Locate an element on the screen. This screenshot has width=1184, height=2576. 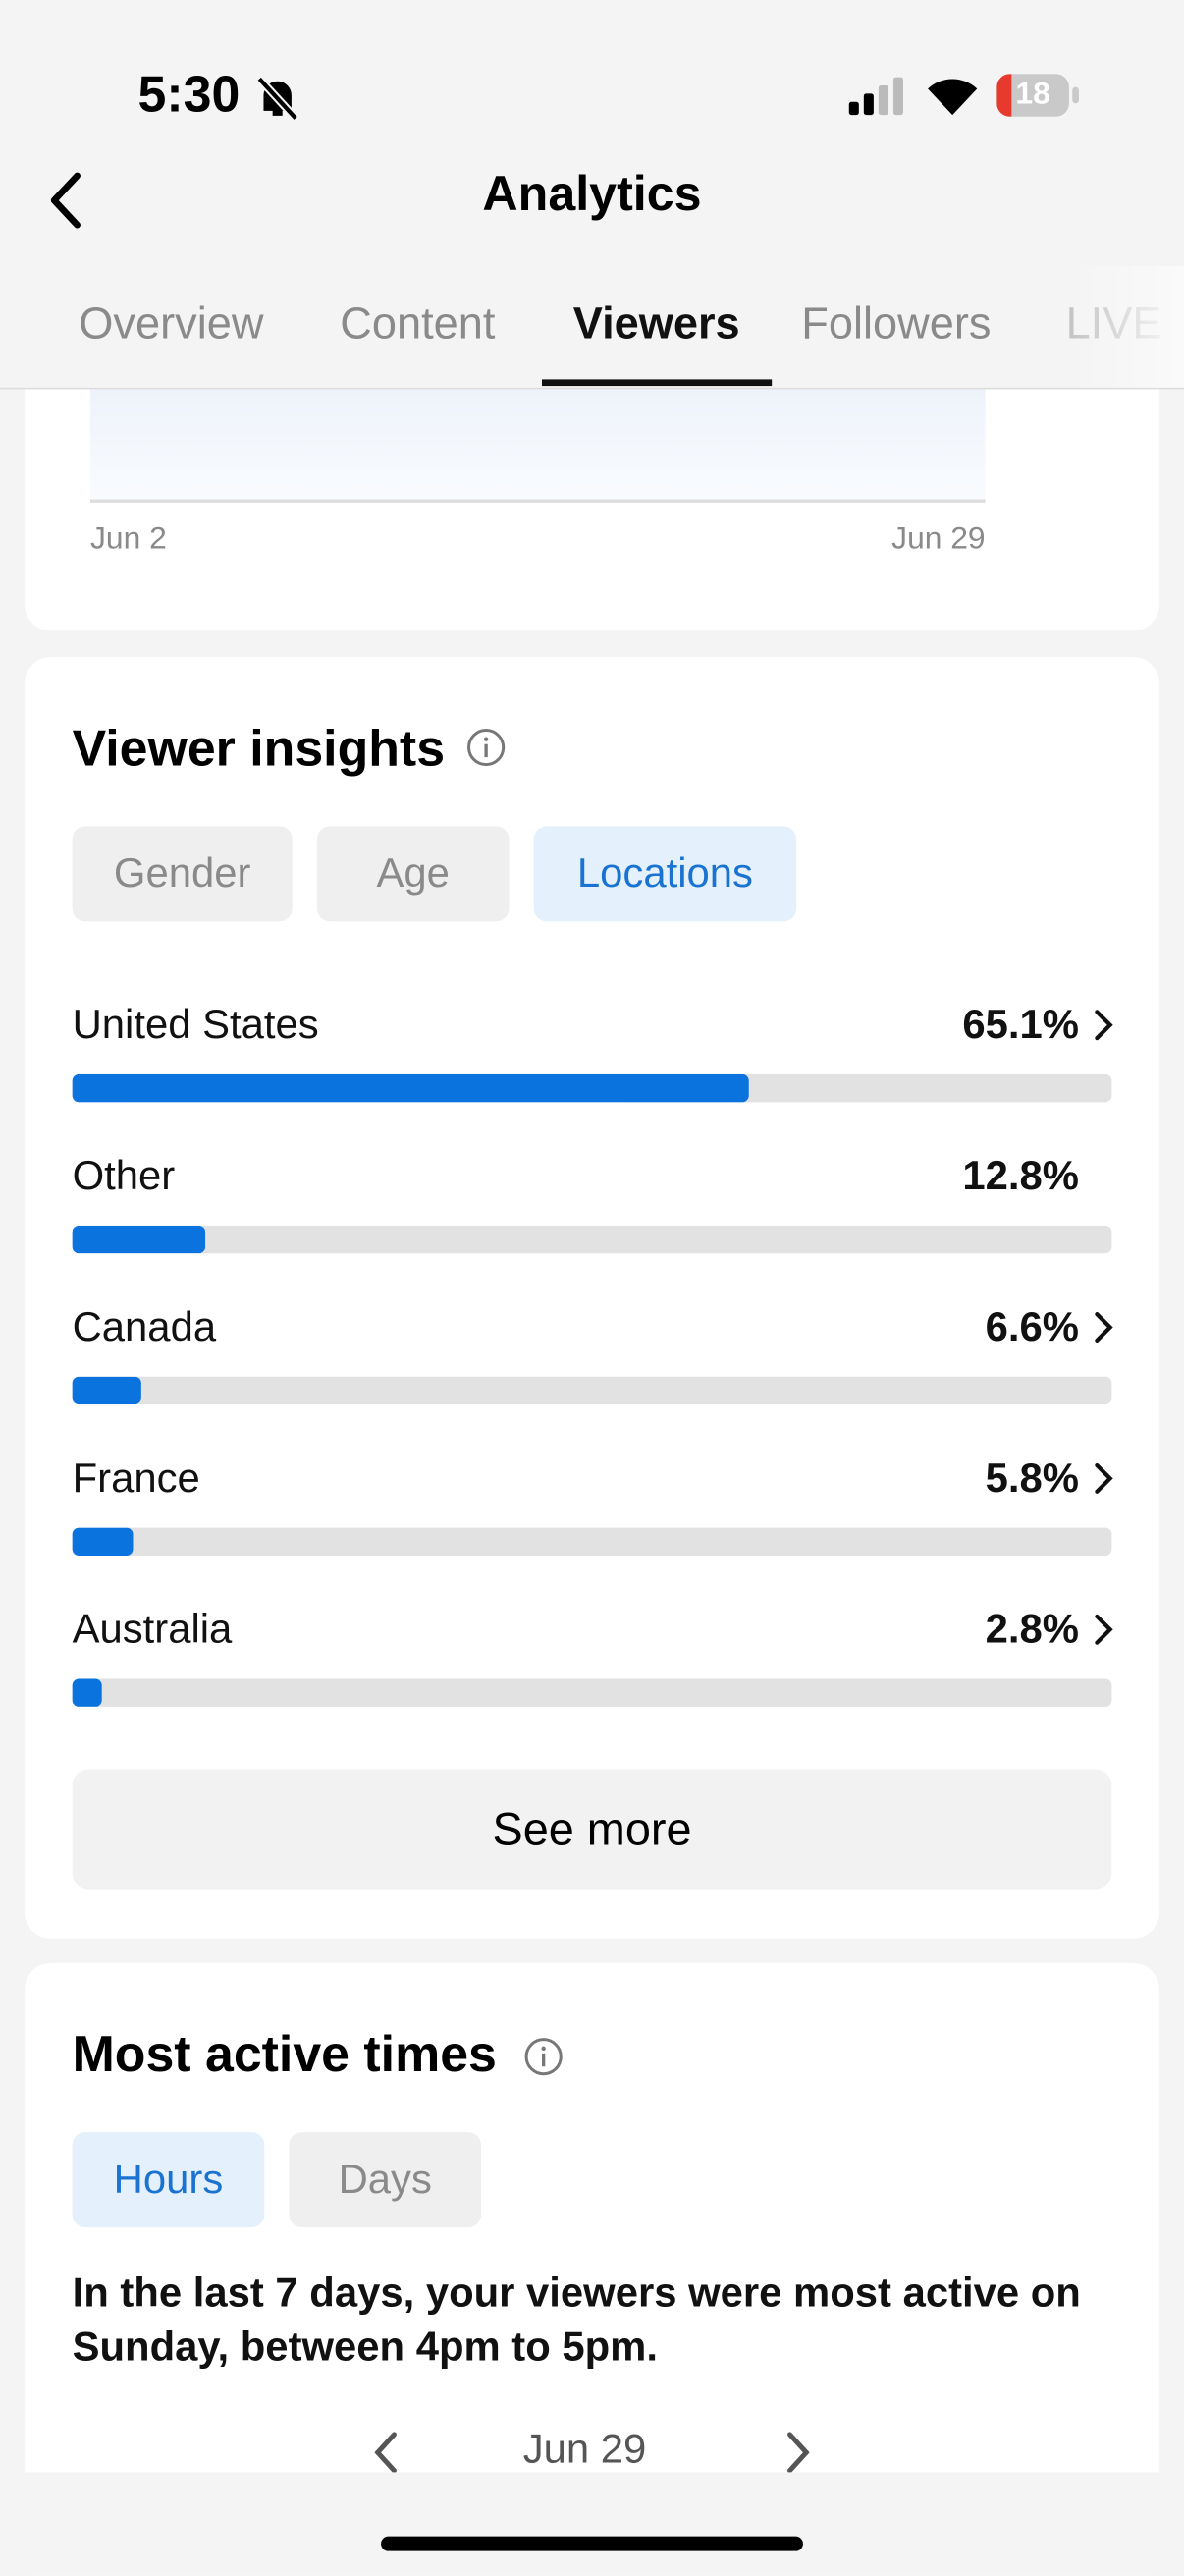
tab: Content is located at coordinates (418, 324).